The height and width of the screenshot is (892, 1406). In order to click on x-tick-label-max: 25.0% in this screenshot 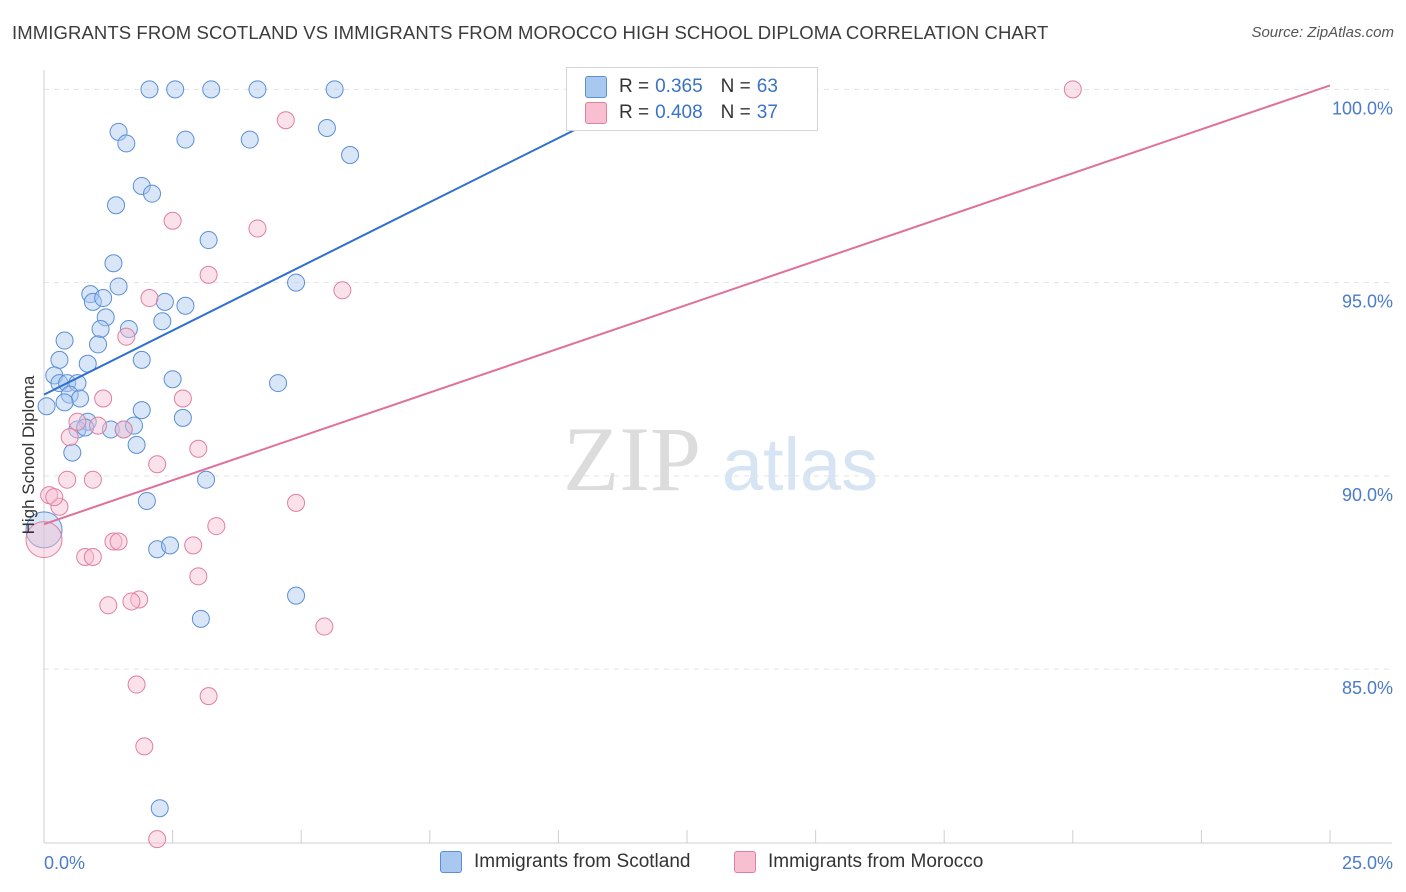, I will do `click(1367, 863)`.